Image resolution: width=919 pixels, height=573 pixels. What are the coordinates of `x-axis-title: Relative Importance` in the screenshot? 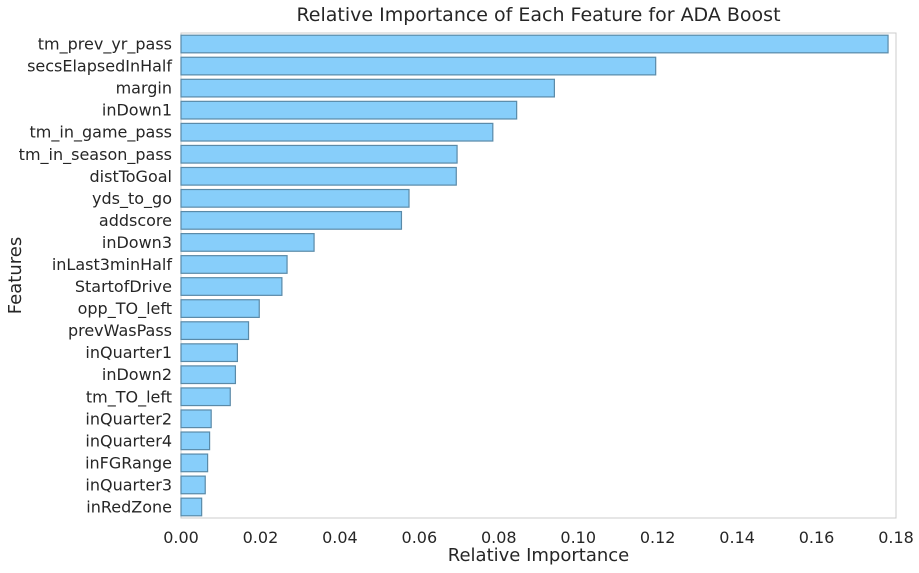 It's located at (538, 555).